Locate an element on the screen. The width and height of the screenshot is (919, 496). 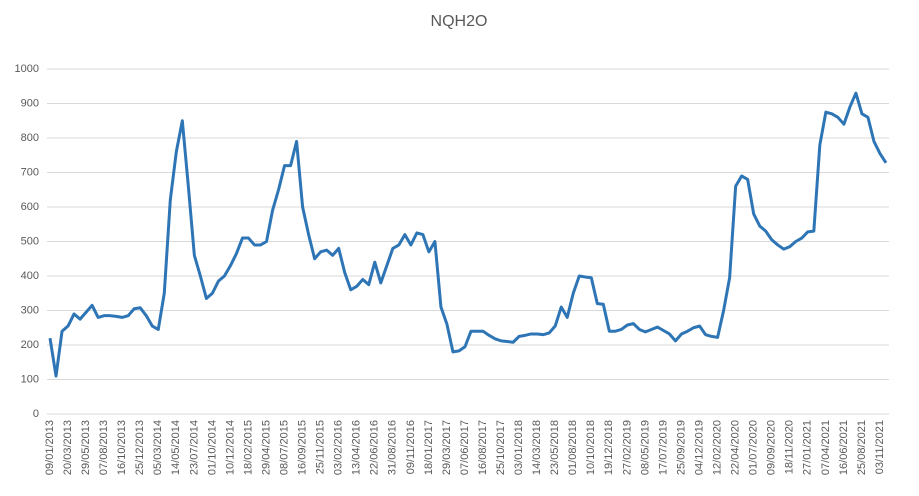
x-tick-label: 25/09/2019 is located at coordinates (681, 447).